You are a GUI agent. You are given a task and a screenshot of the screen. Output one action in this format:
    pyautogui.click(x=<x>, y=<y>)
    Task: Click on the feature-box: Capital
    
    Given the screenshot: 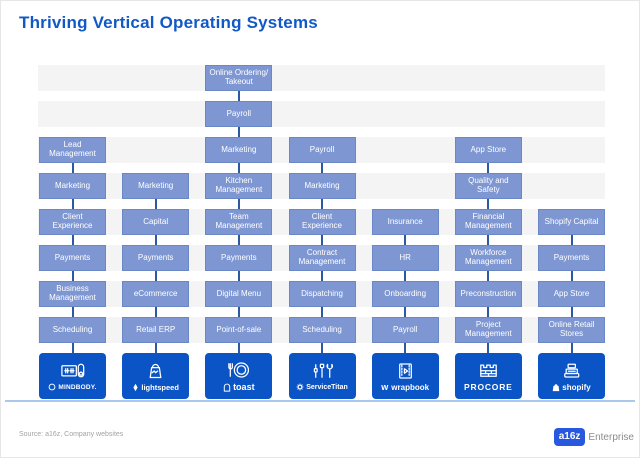 What is the action you would take?
    pyautogui.click(x=156, y=222)
    